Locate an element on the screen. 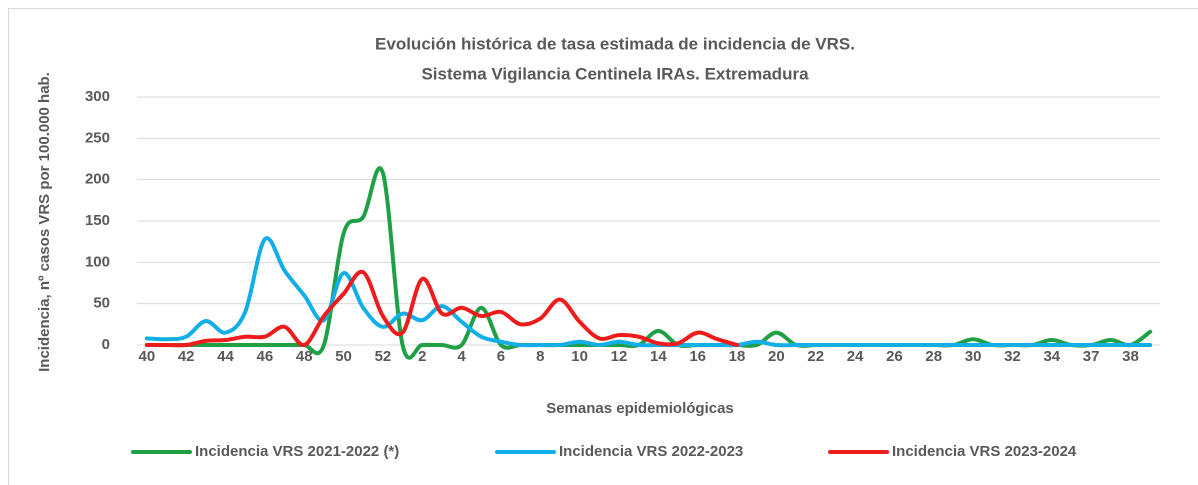 This screenshot has height=485, width=1198. x-tick-label: 32 is located at coordinates (1012, 356).